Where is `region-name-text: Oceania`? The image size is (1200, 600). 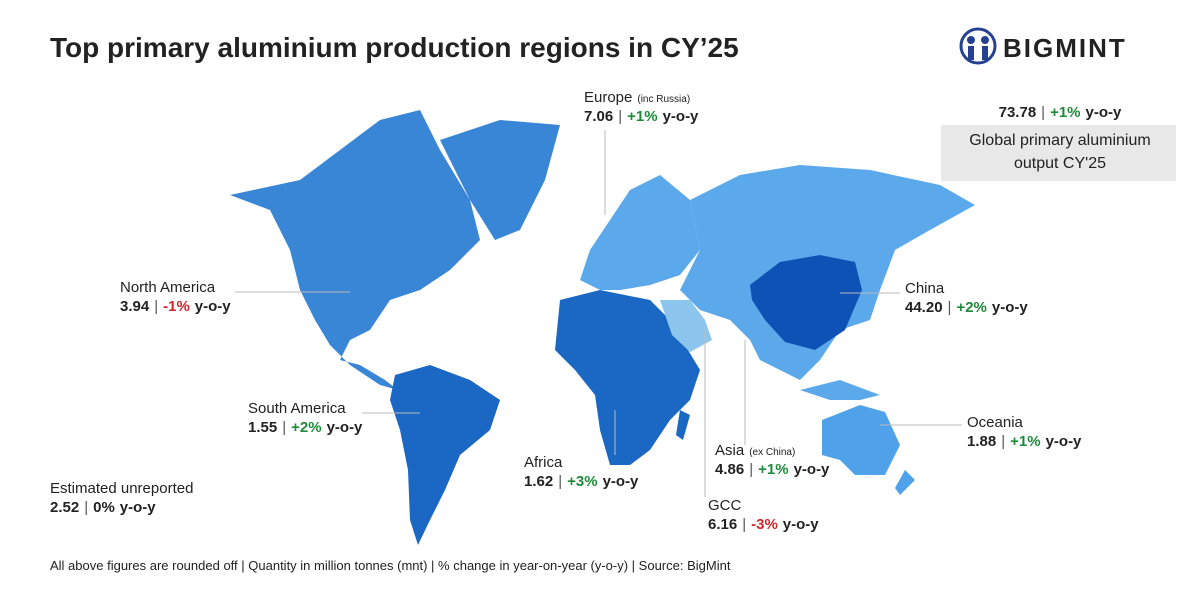
region-name-text: Oceania is located at coordinates (995, 422).